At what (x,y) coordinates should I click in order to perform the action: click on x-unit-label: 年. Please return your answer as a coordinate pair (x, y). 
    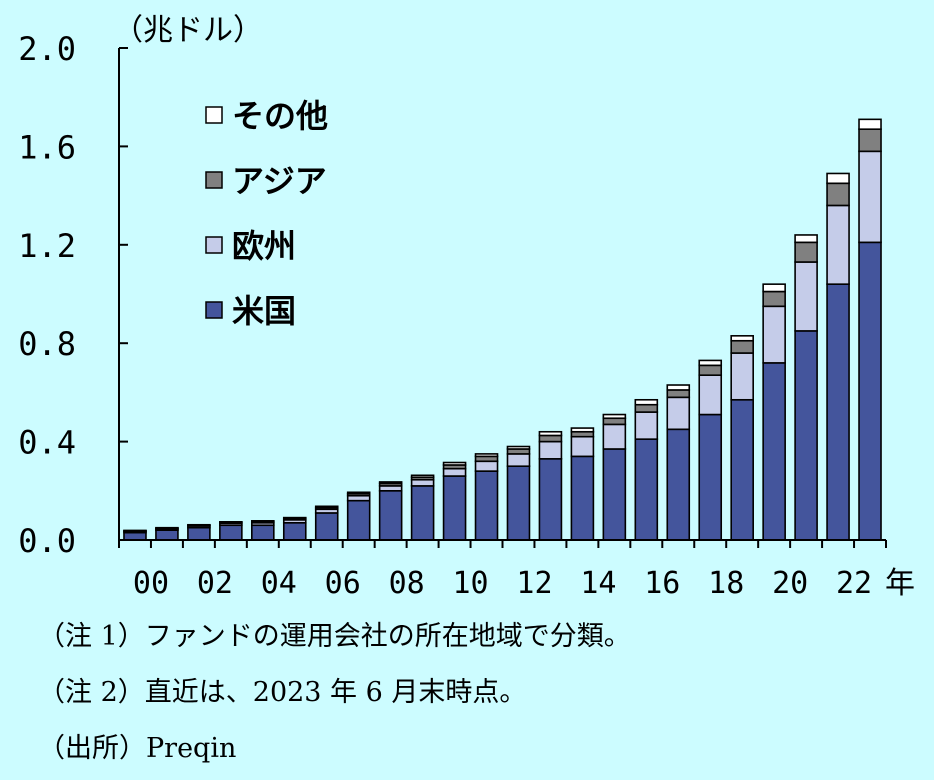
    Looking at the image, I should click on (900, 583).